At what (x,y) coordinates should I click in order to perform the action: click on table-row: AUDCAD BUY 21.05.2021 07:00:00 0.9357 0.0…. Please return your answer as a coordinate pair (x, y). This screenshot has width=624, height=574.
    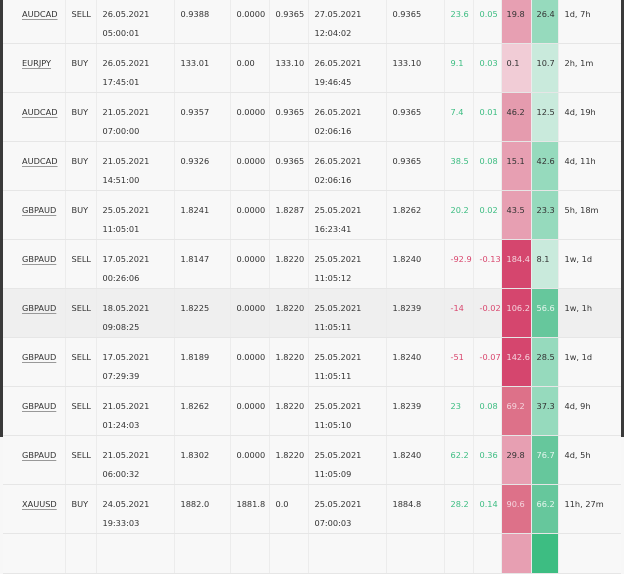
    Looking at the image, I should click on (312, 117).